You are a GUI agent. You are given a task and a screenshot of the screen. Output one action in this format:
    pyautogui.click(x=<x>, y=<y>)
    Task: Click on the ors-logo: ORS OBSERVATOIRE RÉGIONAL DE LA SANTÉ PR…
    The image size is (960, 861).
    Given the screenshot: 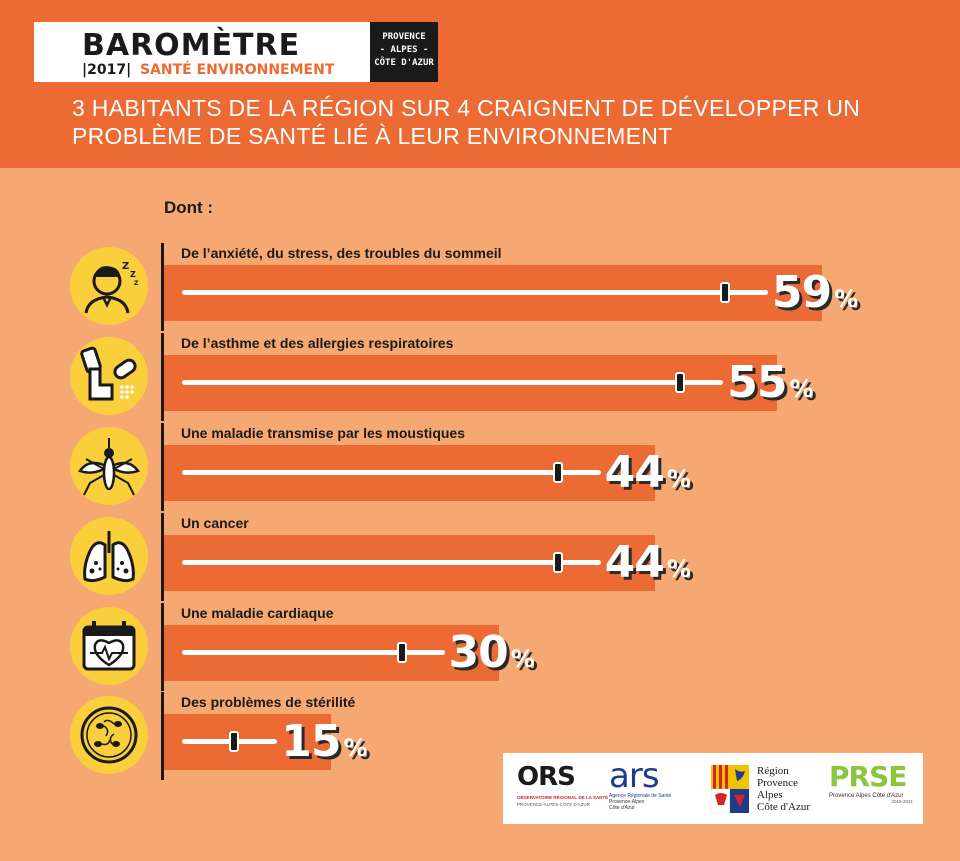 What is the action you would take?
    pyautogui.click(x=563, y=788)
    